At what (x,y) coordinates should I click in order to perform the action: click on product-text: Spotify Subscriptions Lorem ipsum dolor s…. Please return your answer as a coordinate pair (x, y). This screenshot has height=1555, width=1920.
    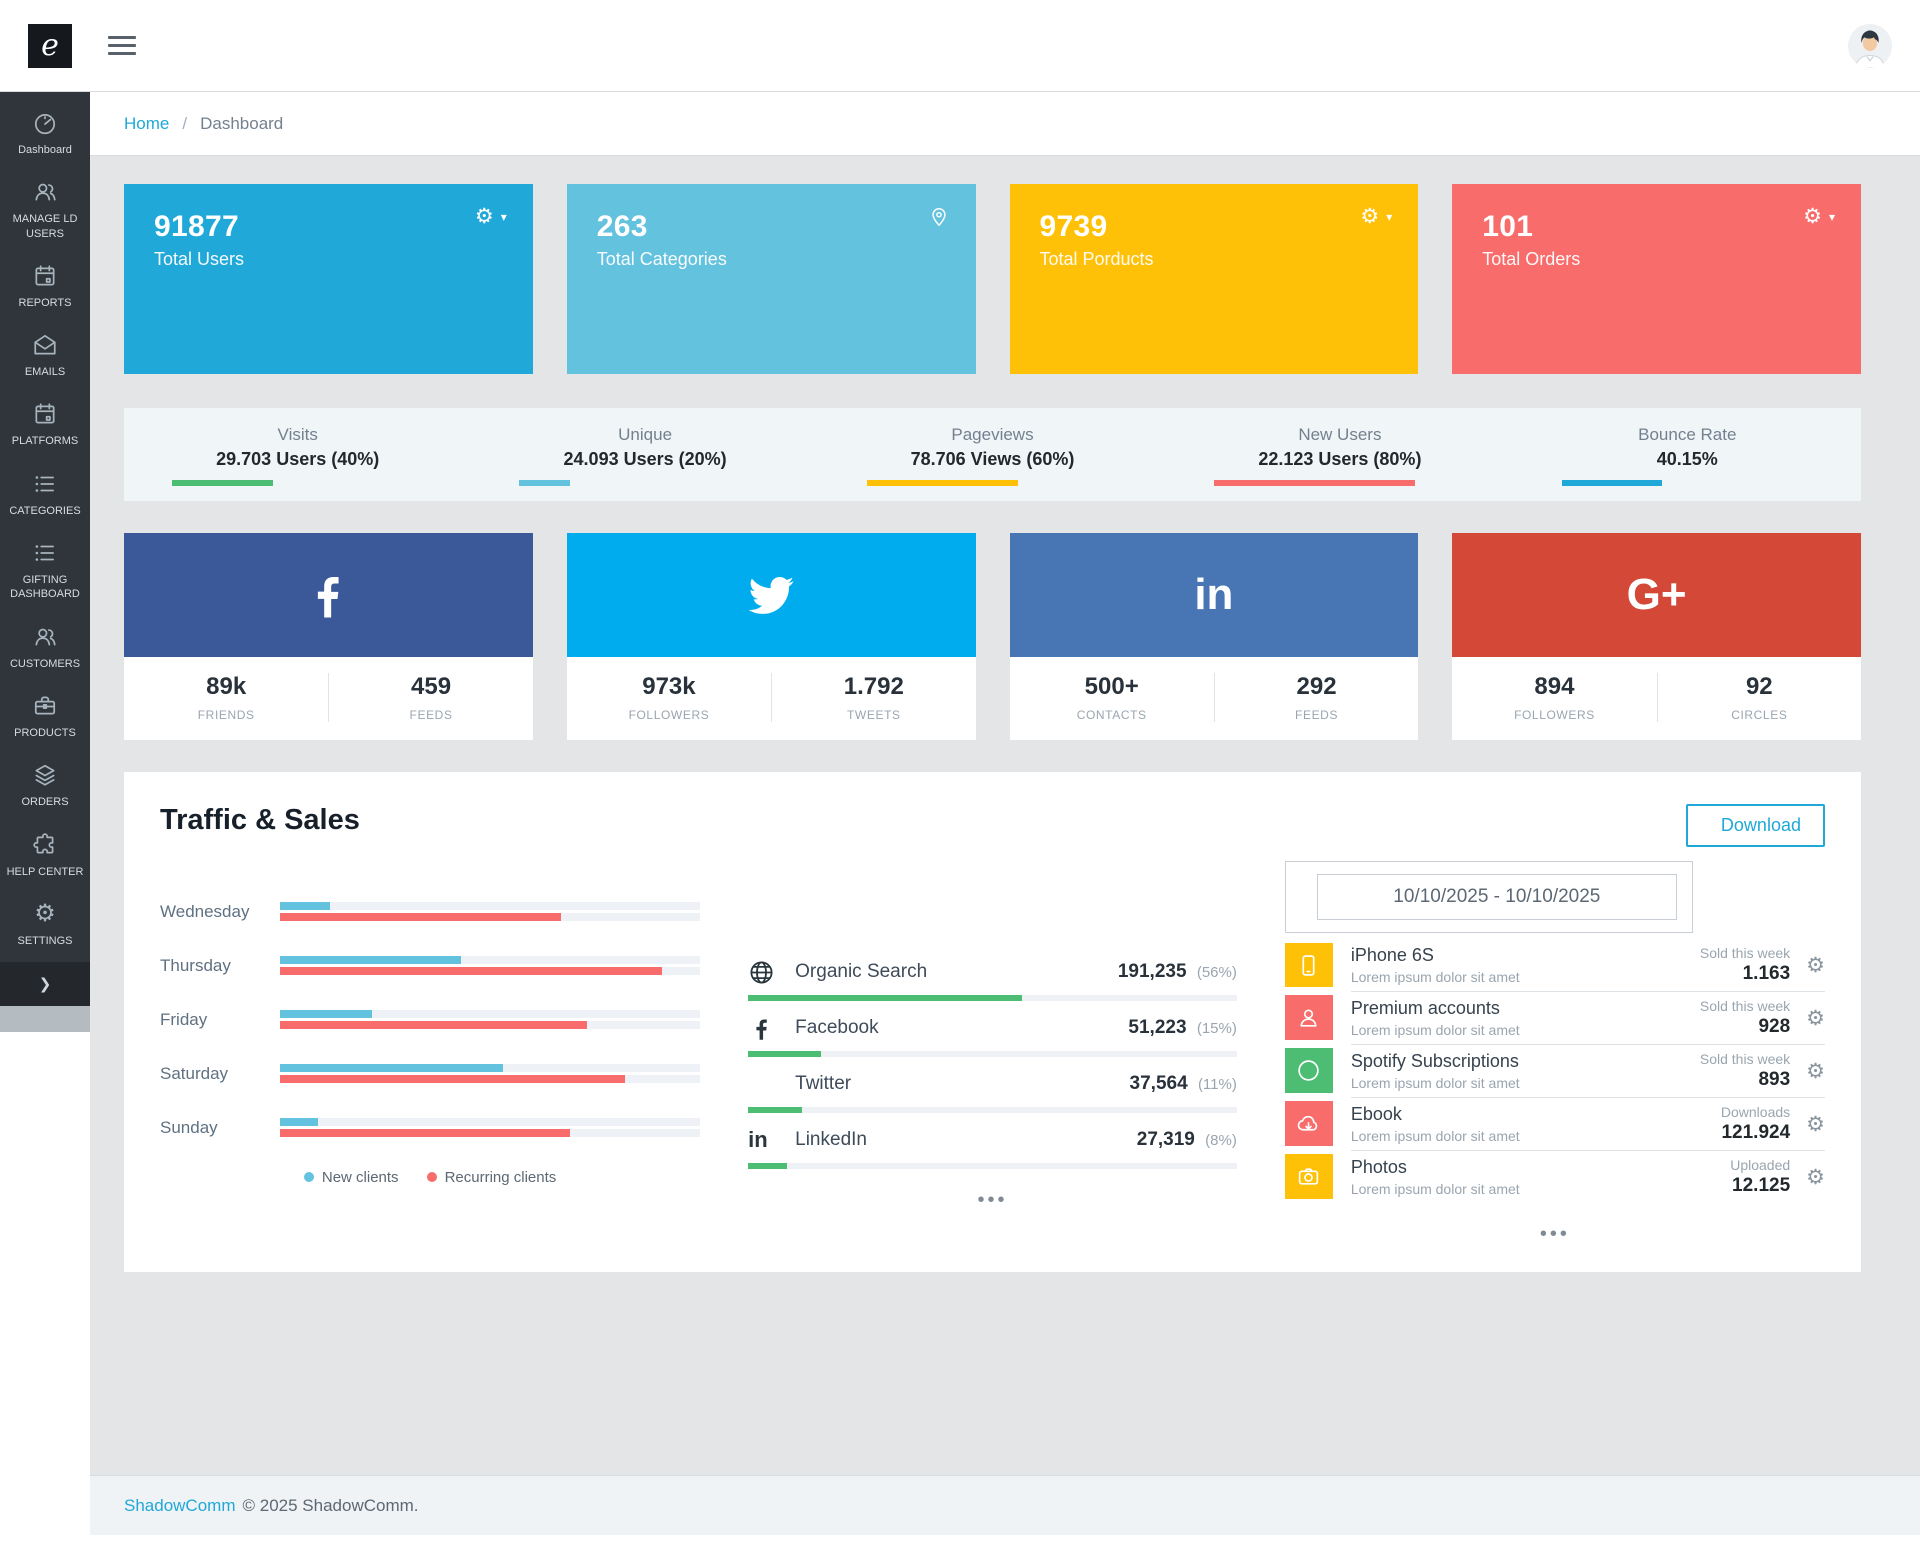
    Looking at the image, I should click on (1525, 1071).